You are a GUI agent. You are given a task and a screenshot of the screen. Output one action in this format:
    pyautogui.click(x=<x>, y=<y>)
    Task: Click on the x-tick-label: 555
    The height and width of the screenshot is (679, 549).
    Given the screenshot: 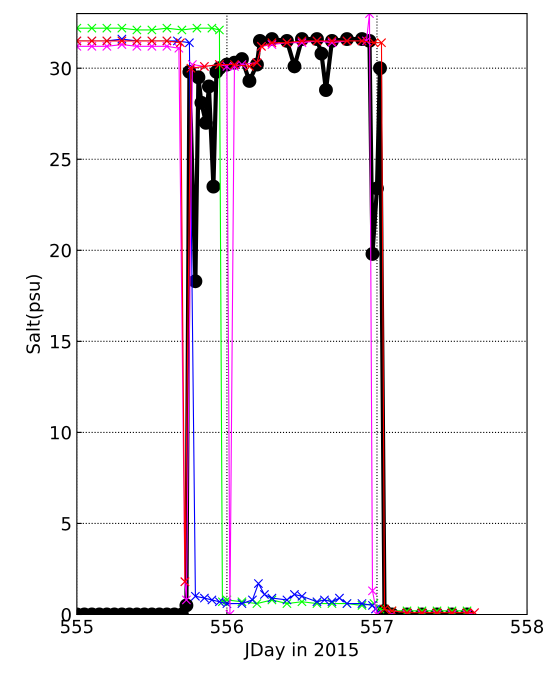 What is the action you would take?
    pyautogui.click(x=77, y=627)
    